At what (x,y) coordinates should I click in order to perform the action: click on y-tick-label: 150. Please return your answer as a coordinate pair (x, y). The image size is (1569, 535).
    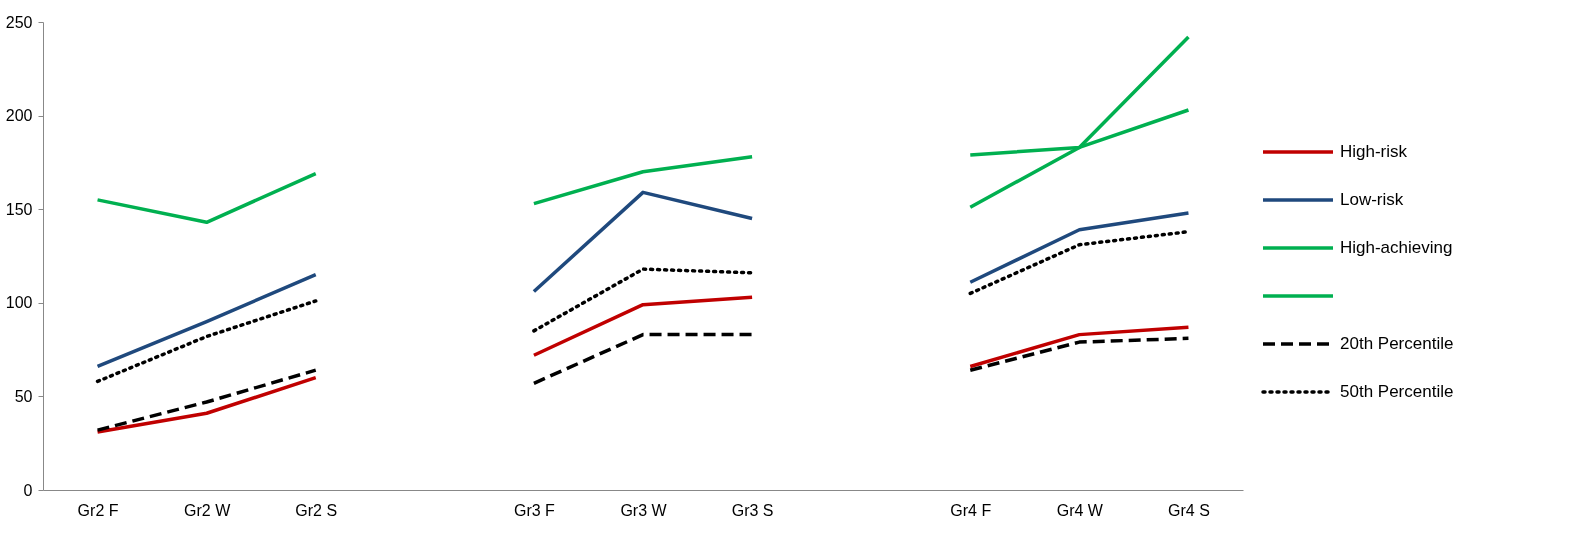
    Looking at the image, I should click on (19, 209).